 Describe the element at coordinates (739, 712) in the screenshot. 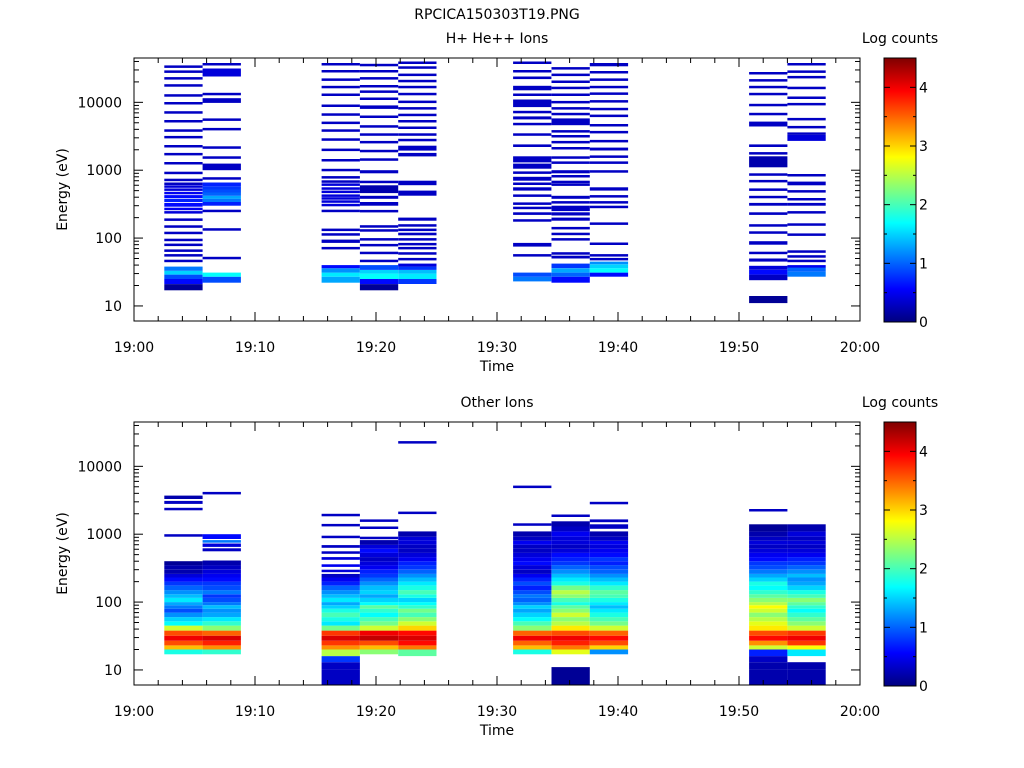

I see `x-tick-label: 19:50` at that location.